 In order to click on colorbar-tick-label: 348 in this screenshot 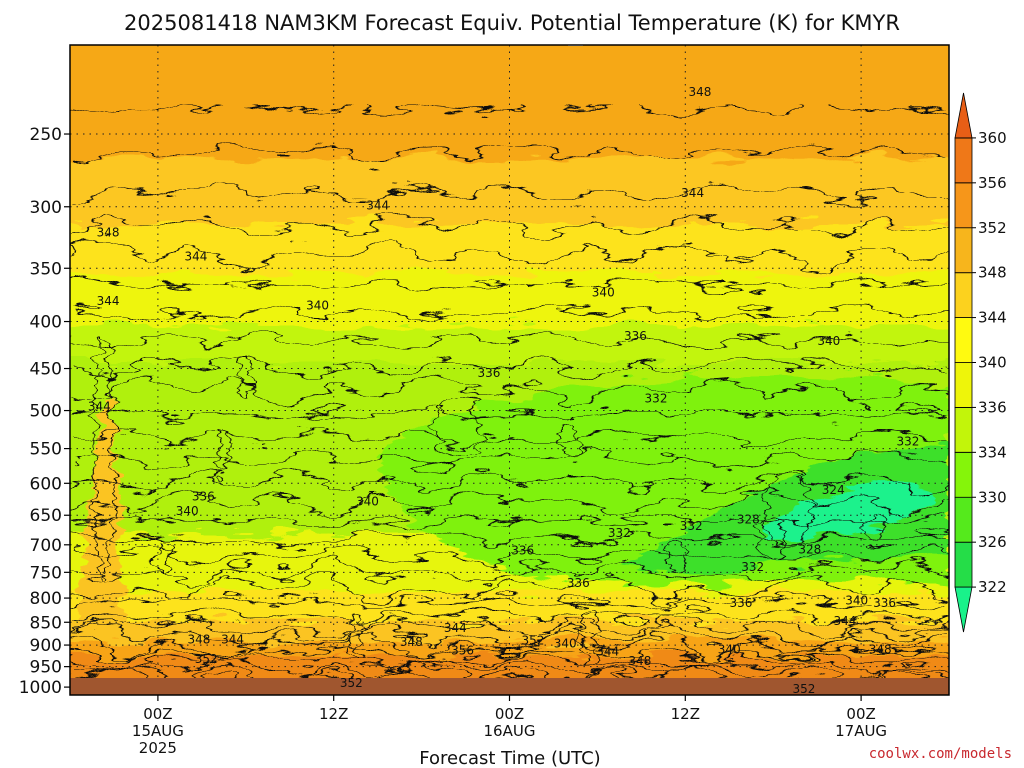, I will do `click(992, 273)`.